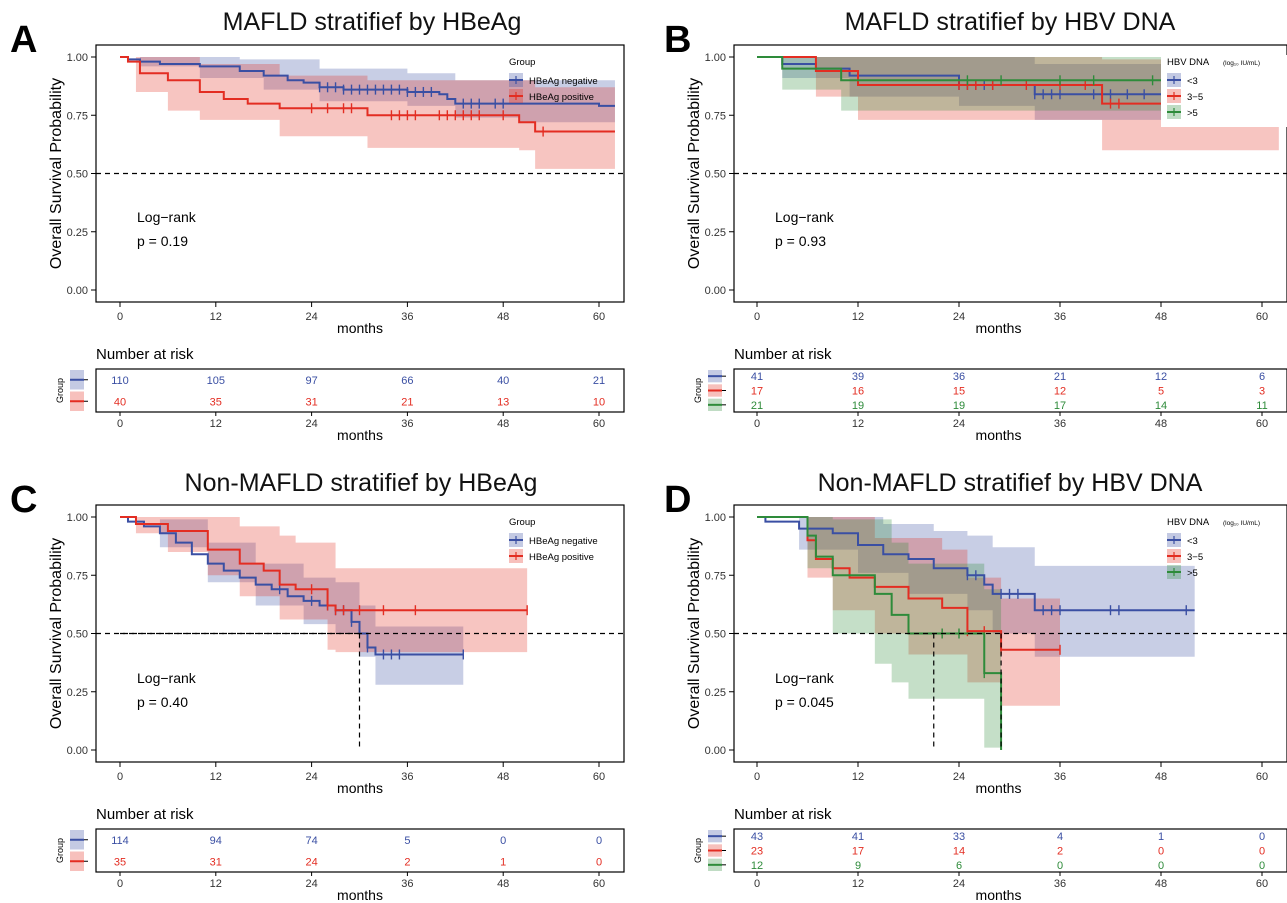 This screenshot has height=903, width=1287. What do you see at coordinates (757, 424) in the screenshot?
I see `risk-x-tick-label: 0` at bounding box center [757, 424].